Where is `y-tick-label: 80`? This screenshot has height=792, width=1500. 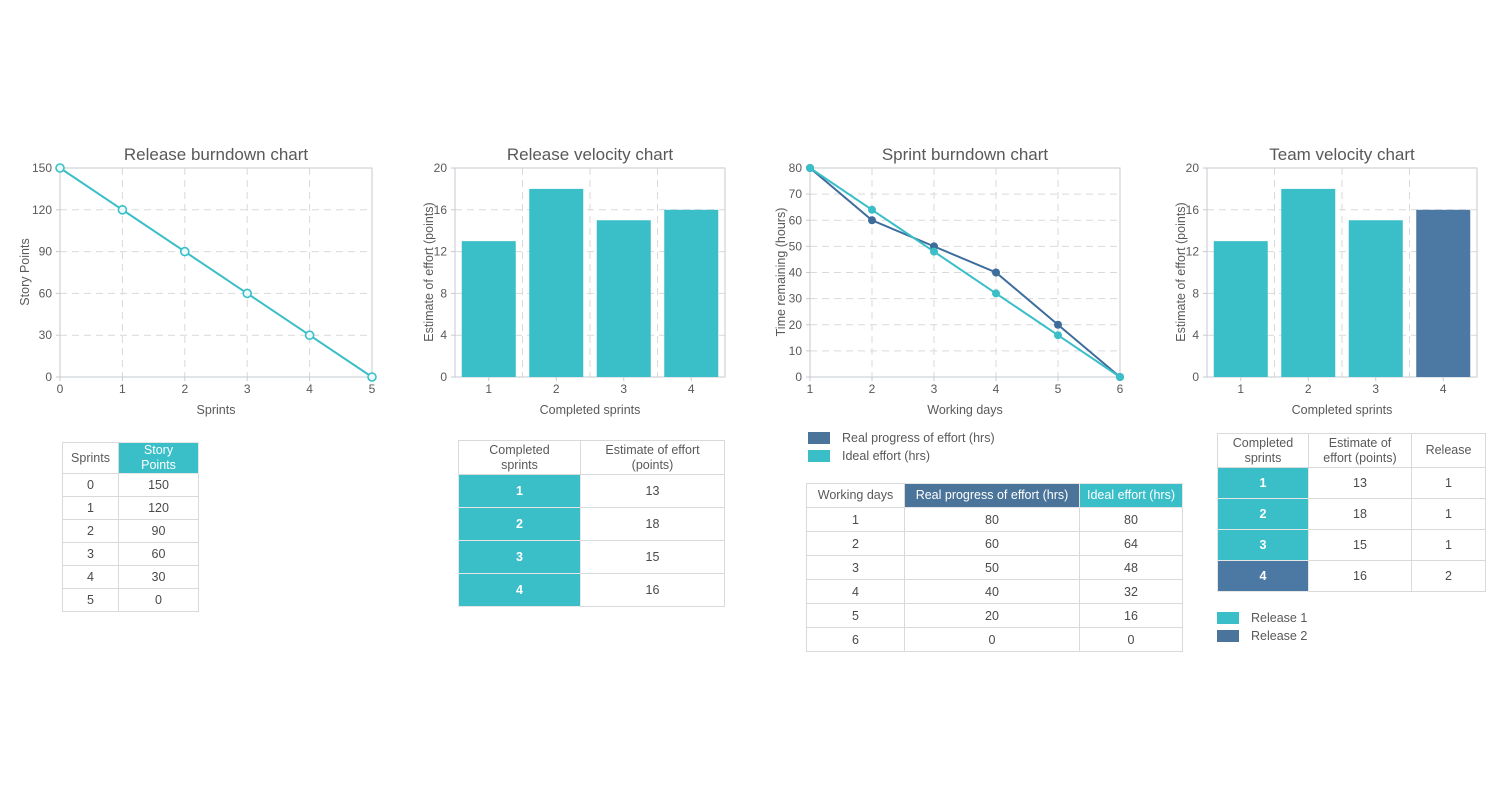 y-tick-label: 80 is located at coordinates (796, 168).